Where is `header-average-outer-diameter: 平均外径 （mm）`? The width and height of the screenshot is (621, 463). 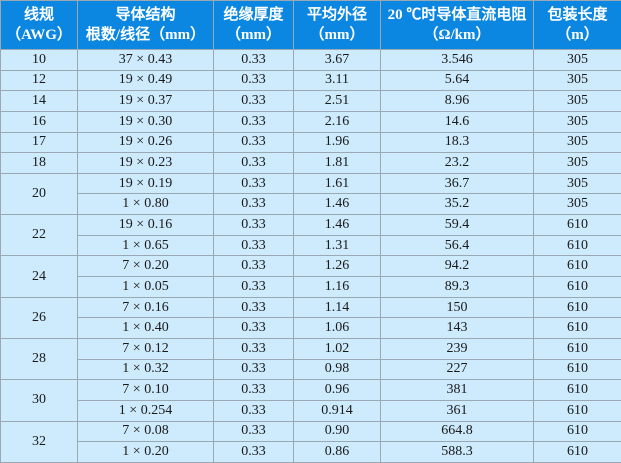 header-average-outer-diameter: 平均外径 （mm） is located at coordinates (337, 25).